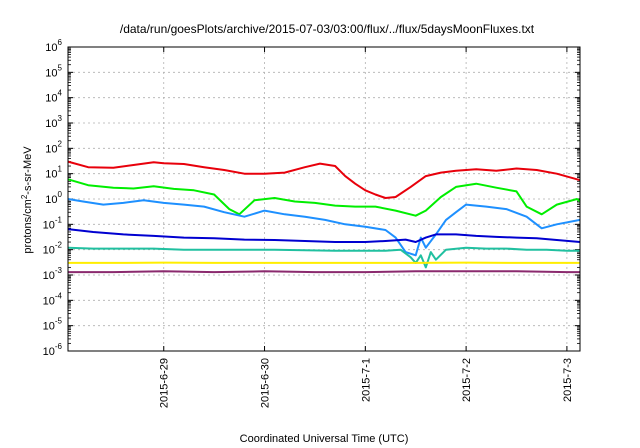  What do you see at coordinates (324, 439) in the screenshot?
I see `x-axis-label: Coordinated Universal Time (UTC)` at bounding box center [324, 439].